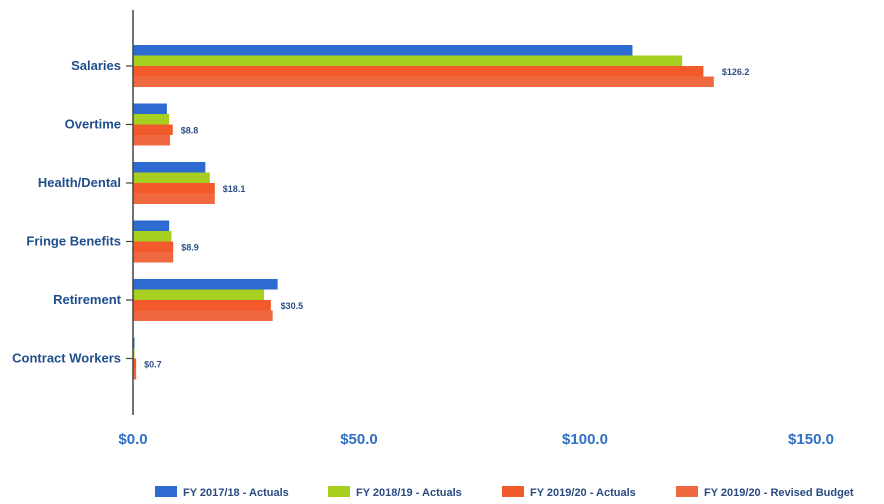 This screenshot has height=504, width=884. Describe the element at coordinates (96, 65) in the screenshot. I see `category-label-salaries: Salaries` at that location.